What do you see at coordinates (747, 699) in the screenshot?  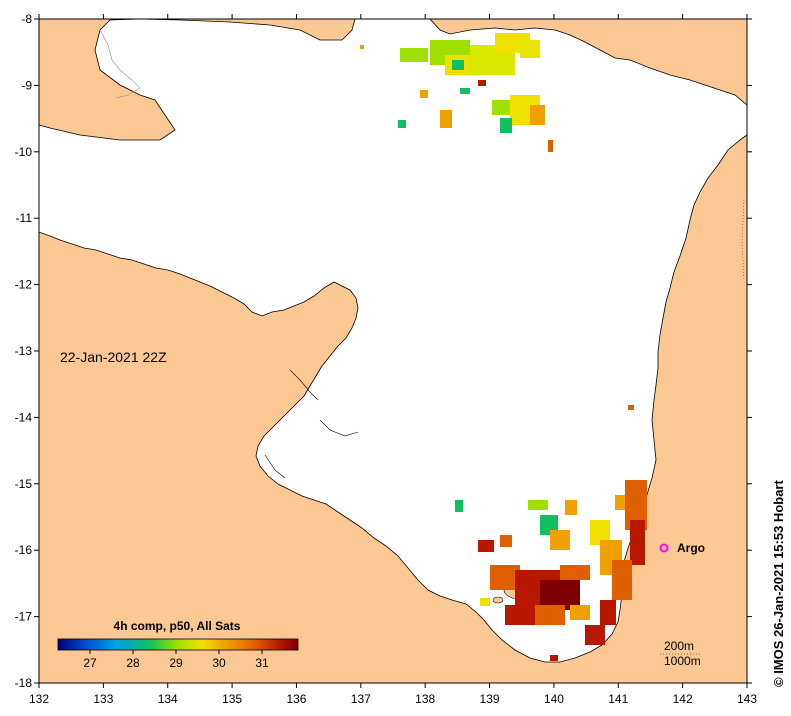 I see `x-tick-label: 143` at bounding box center [747, 699].